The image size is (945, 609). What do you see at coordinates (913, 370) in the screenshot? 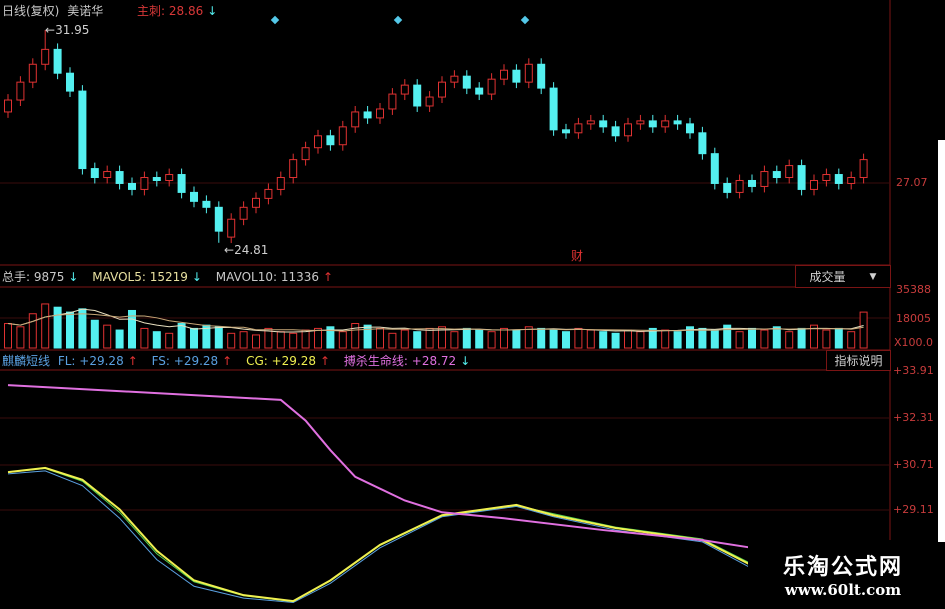
I see `indicator-tick: +33.91` at bounding box center [913, 370].